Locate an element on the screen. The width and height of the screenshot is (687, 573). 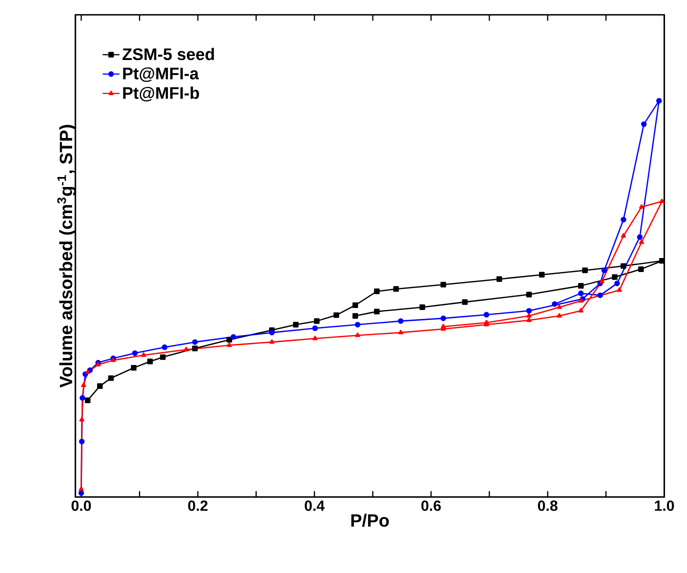
x-tick-label: 0.0 is located at coordinates (81, 505).